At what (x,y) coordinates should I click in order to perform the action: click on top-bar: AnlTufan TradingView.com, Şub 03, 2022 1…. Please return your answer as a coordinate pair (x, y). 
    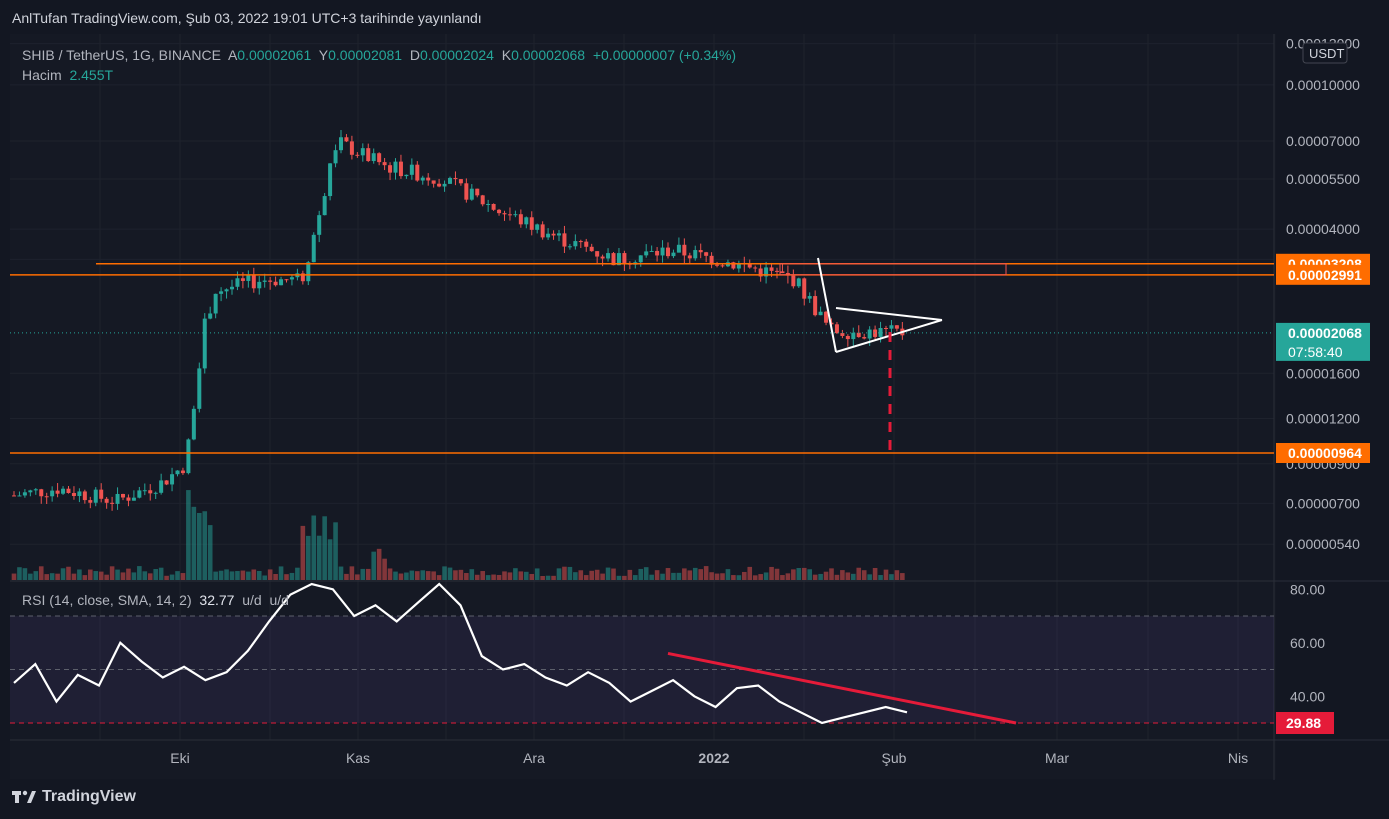
    Looking at the image, I should click on (694, 17).